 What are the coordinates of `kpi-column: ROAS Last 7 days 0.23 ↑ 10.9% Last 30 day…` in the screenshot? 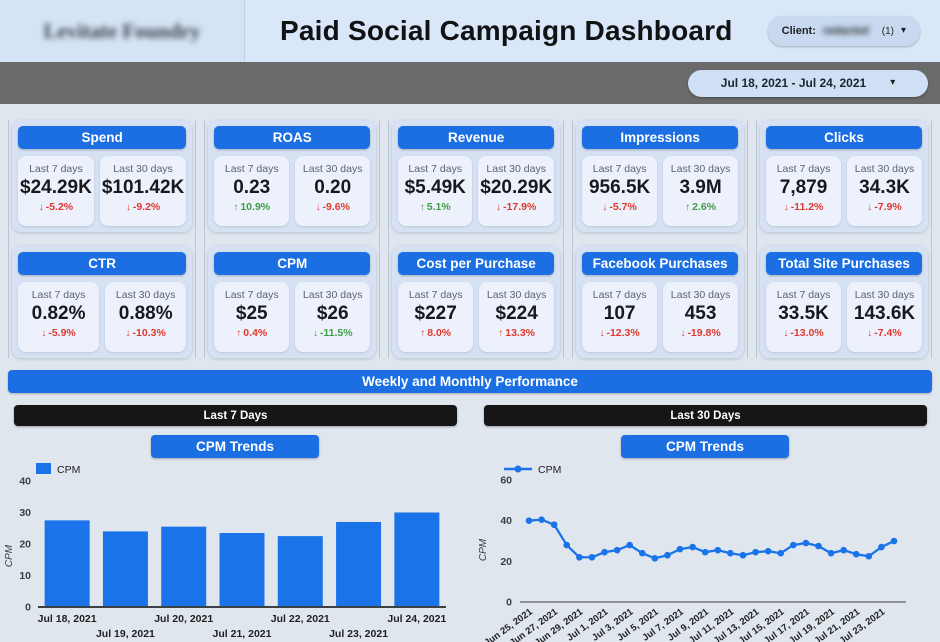 It's located at (292, 239).